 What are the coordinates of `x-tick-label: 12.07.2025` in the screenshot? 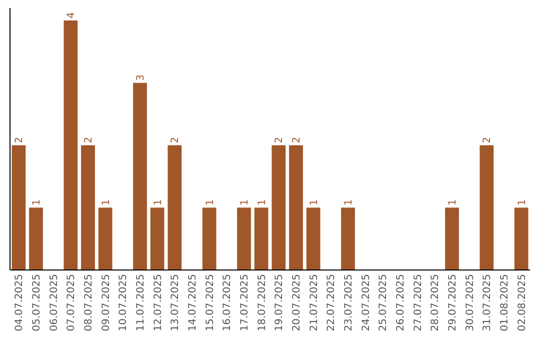 It's located at (158, 303).